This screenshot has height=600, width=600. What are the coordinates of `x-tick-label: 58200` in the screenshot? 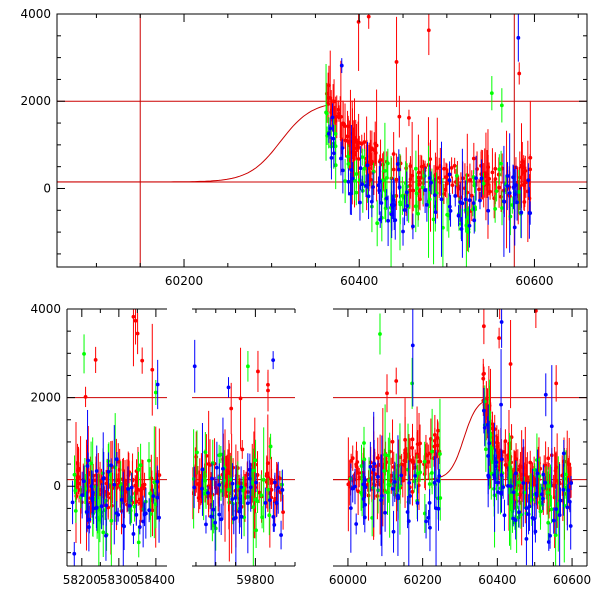 It's located at (82, 580).